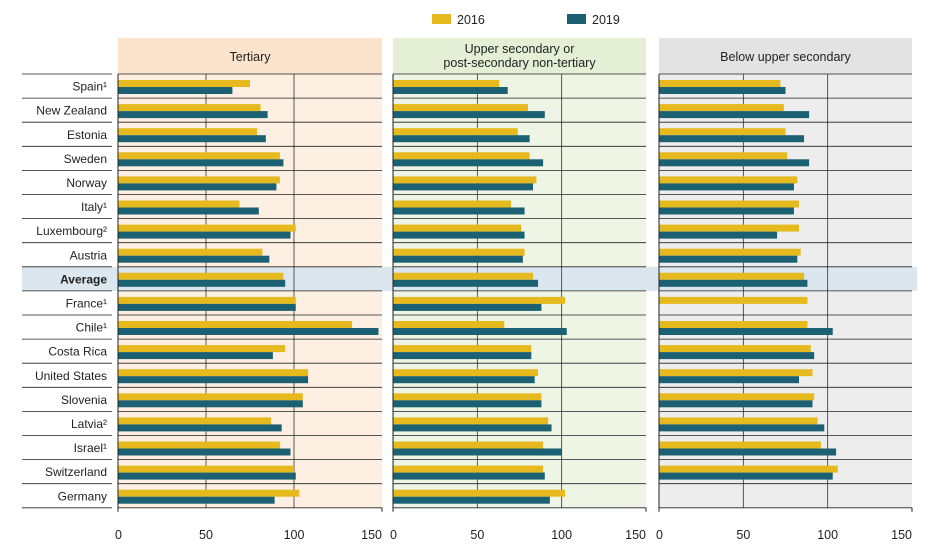  I want to click on legend-swatch-2019, so click(576, 19).